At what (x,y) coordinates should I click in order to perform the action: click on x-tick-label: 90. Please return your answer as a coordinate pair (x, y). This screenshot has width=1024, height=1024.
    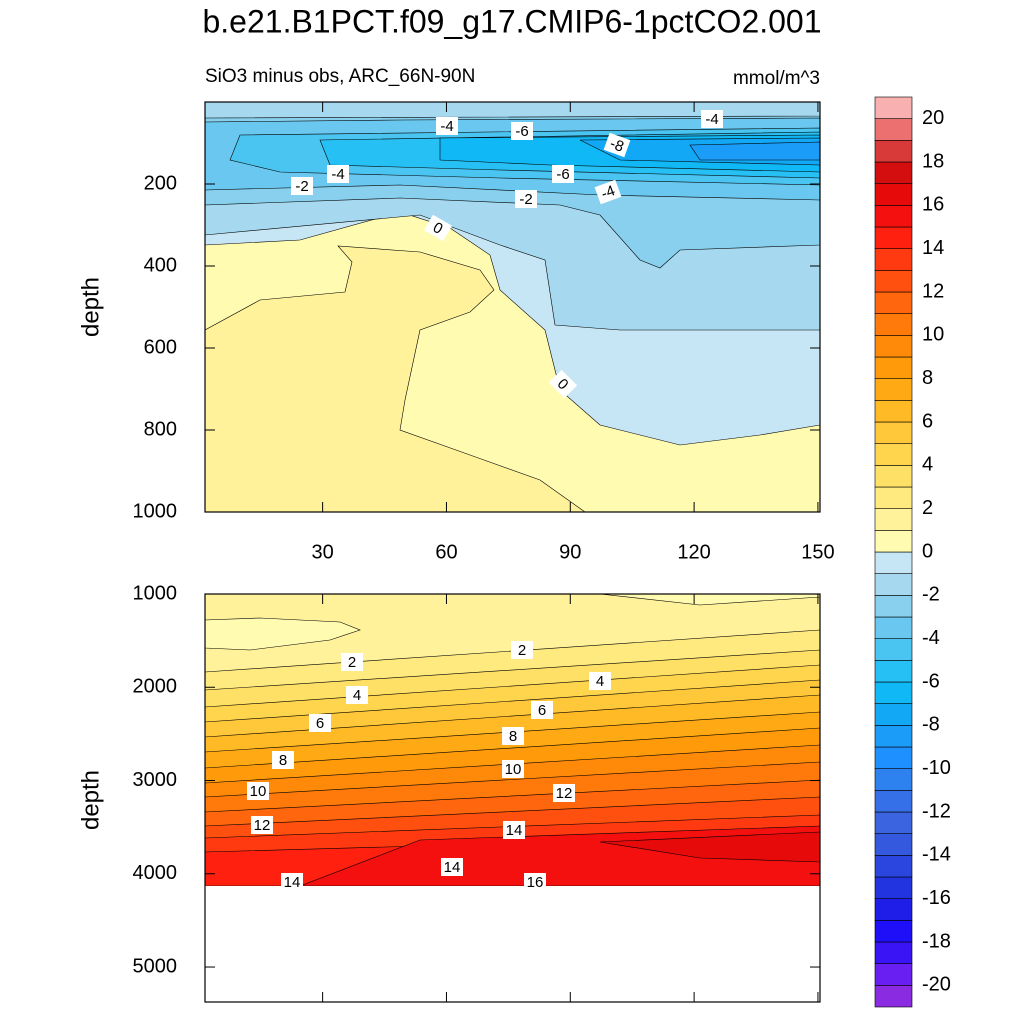
    Looking at the image, I should click on (570, 552).